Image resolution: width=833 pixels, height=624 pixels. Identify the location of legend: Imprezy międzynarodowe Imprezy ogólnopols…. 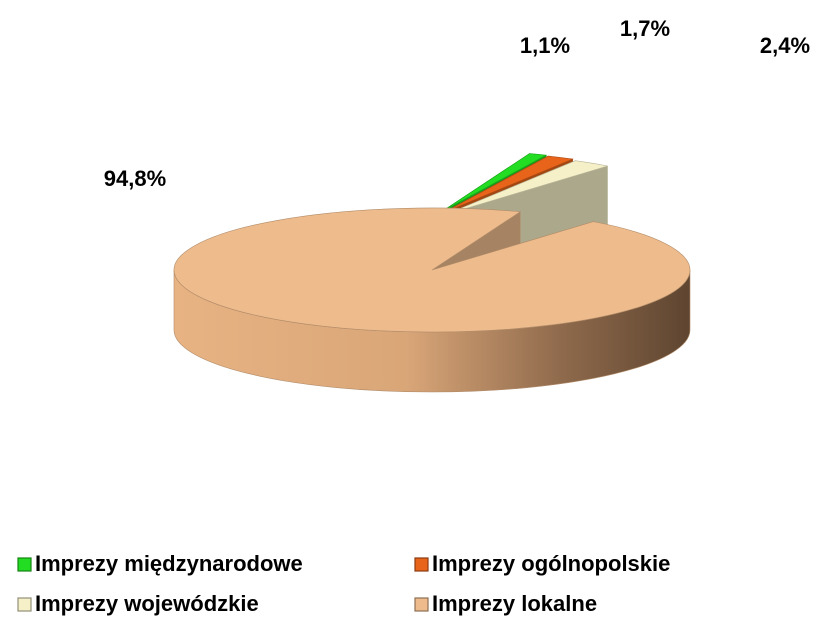
(343, 583).